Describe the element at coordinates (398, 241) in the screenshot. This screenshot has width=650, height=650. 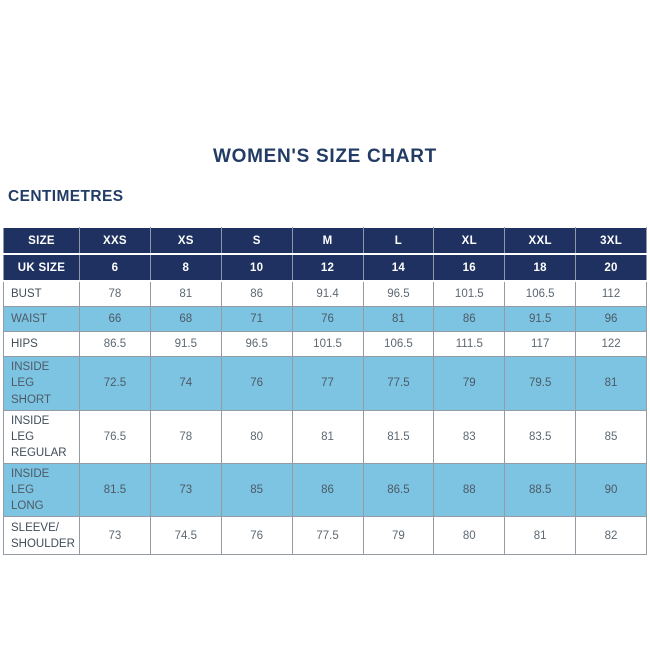
I see `header-cell: L` at that location.